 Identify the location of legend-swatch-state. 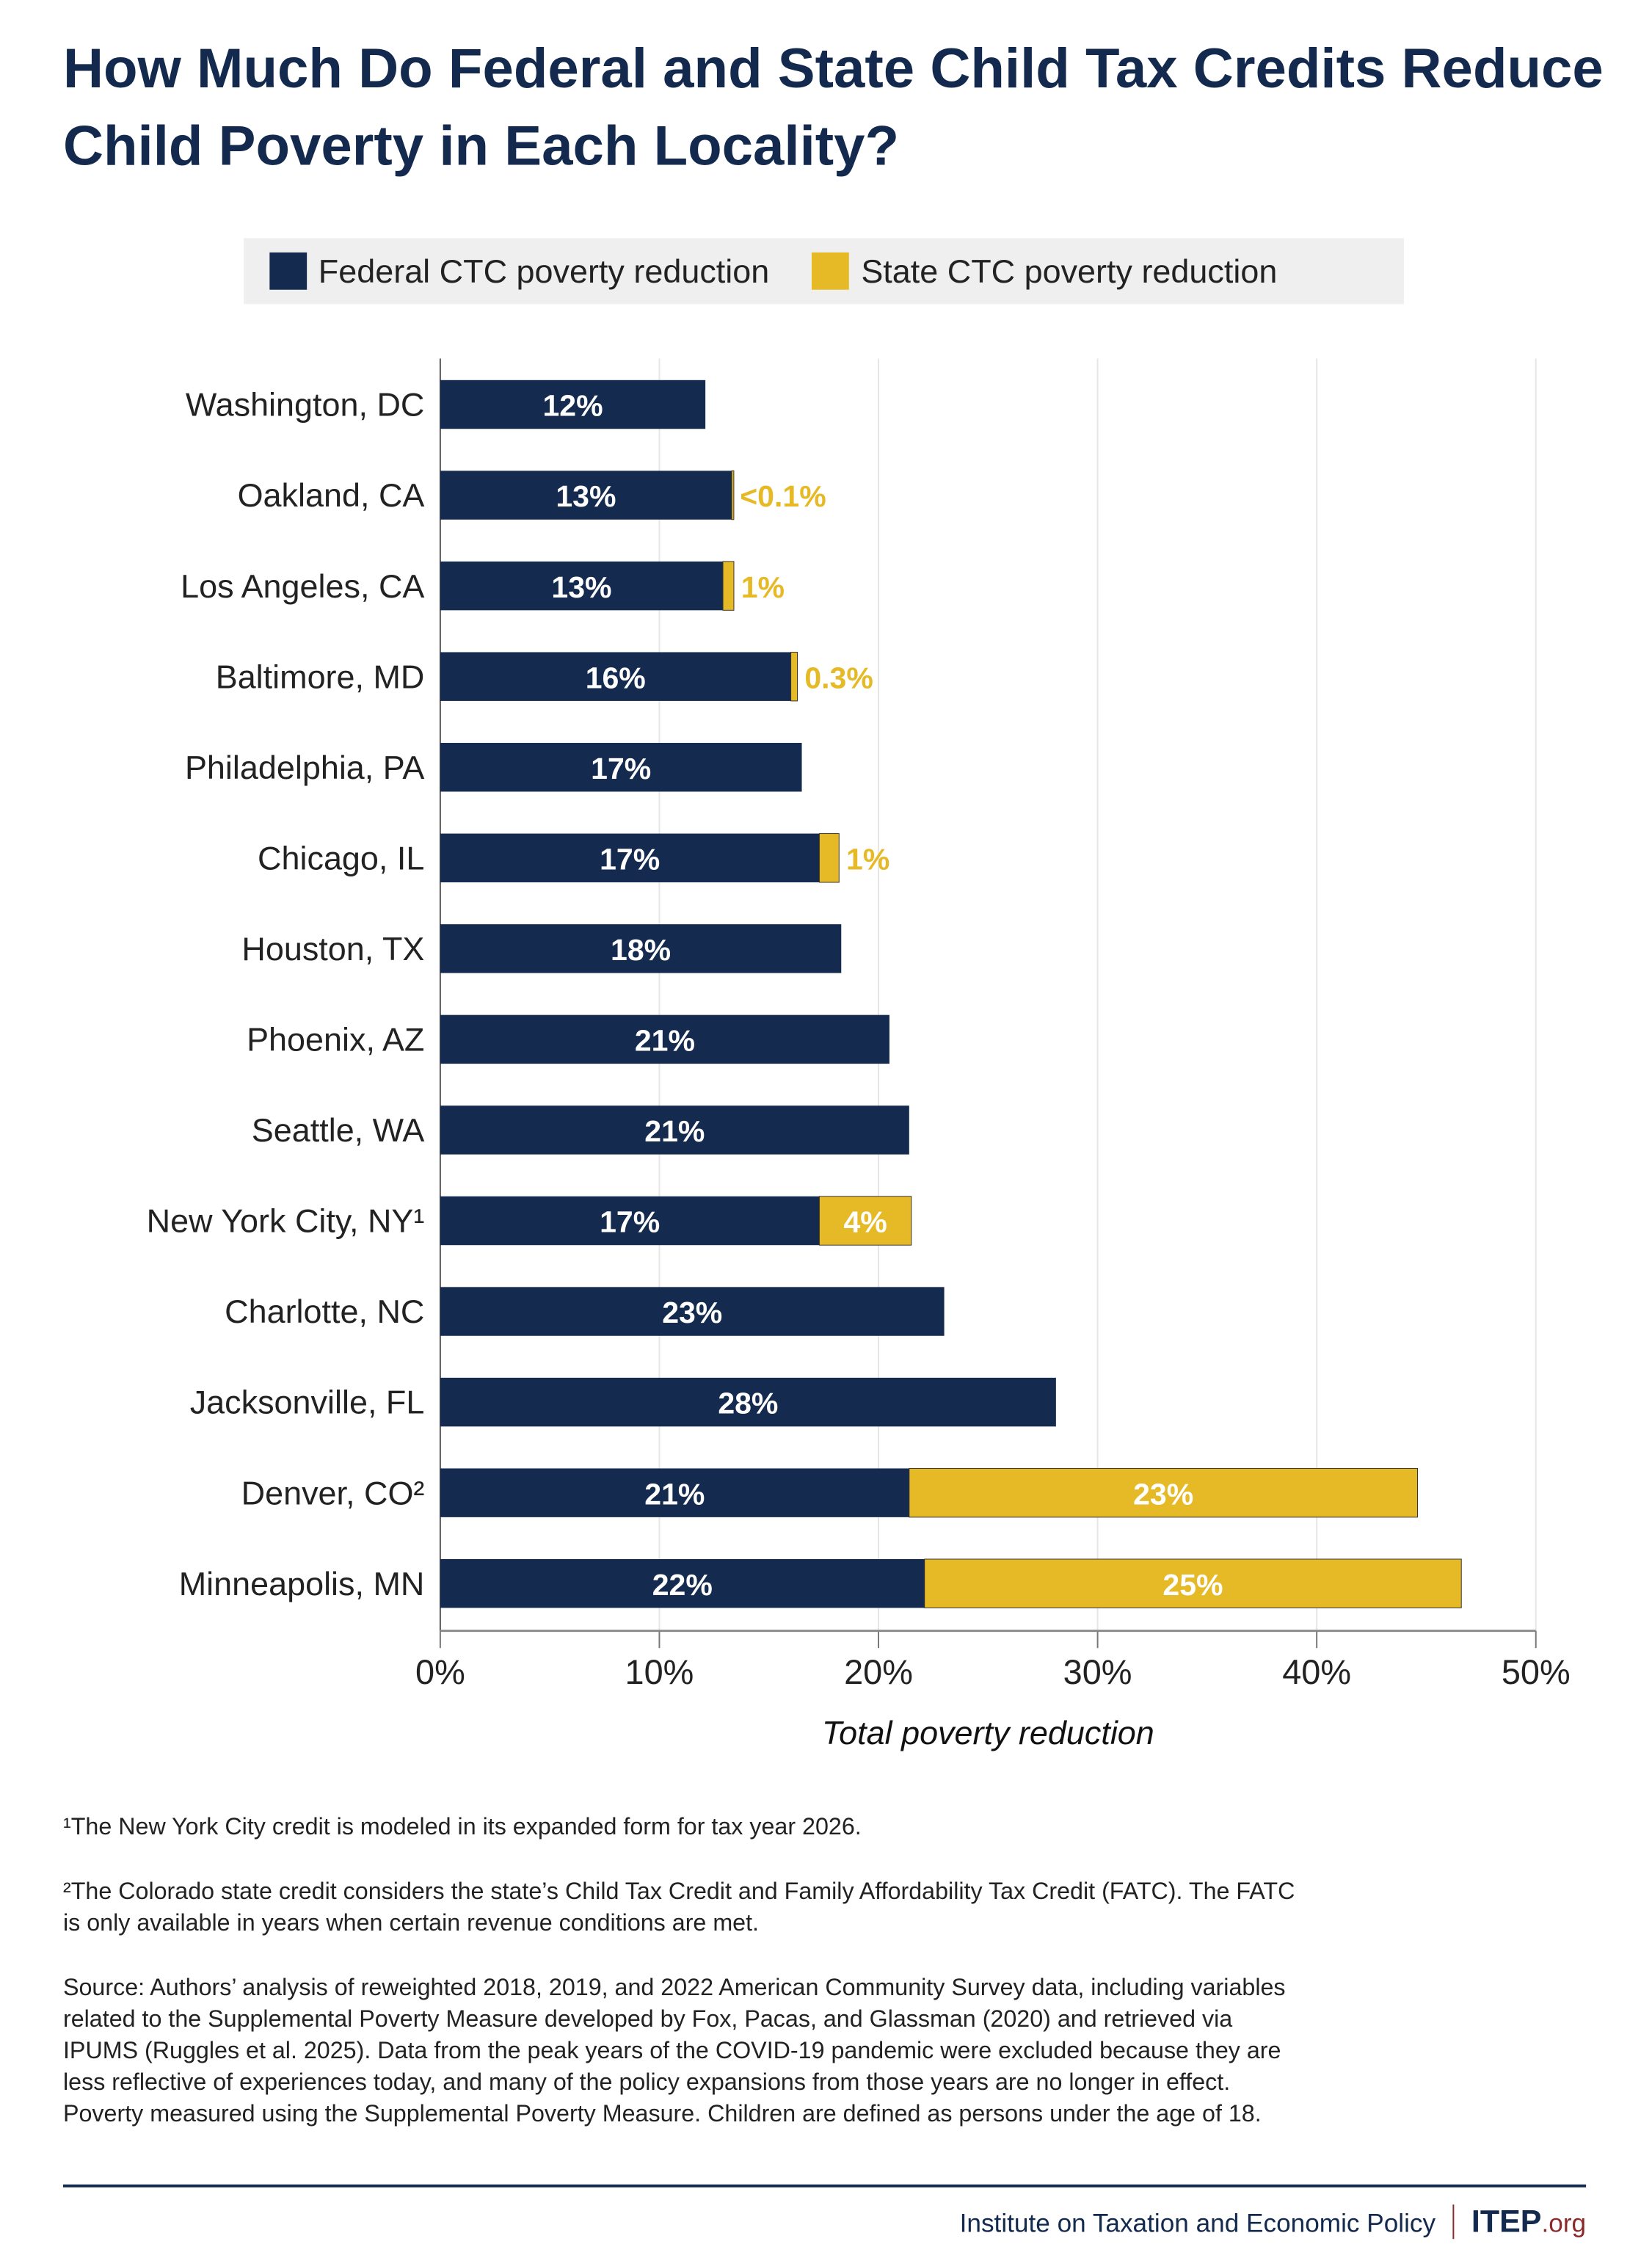
(831, 271).